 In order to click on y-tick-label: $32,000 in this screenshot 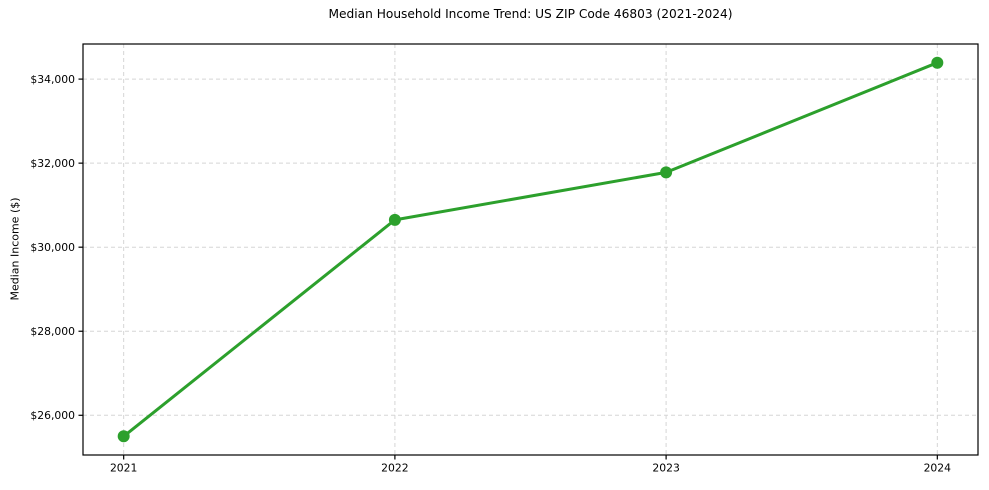, I will do `click(52, 163)`.